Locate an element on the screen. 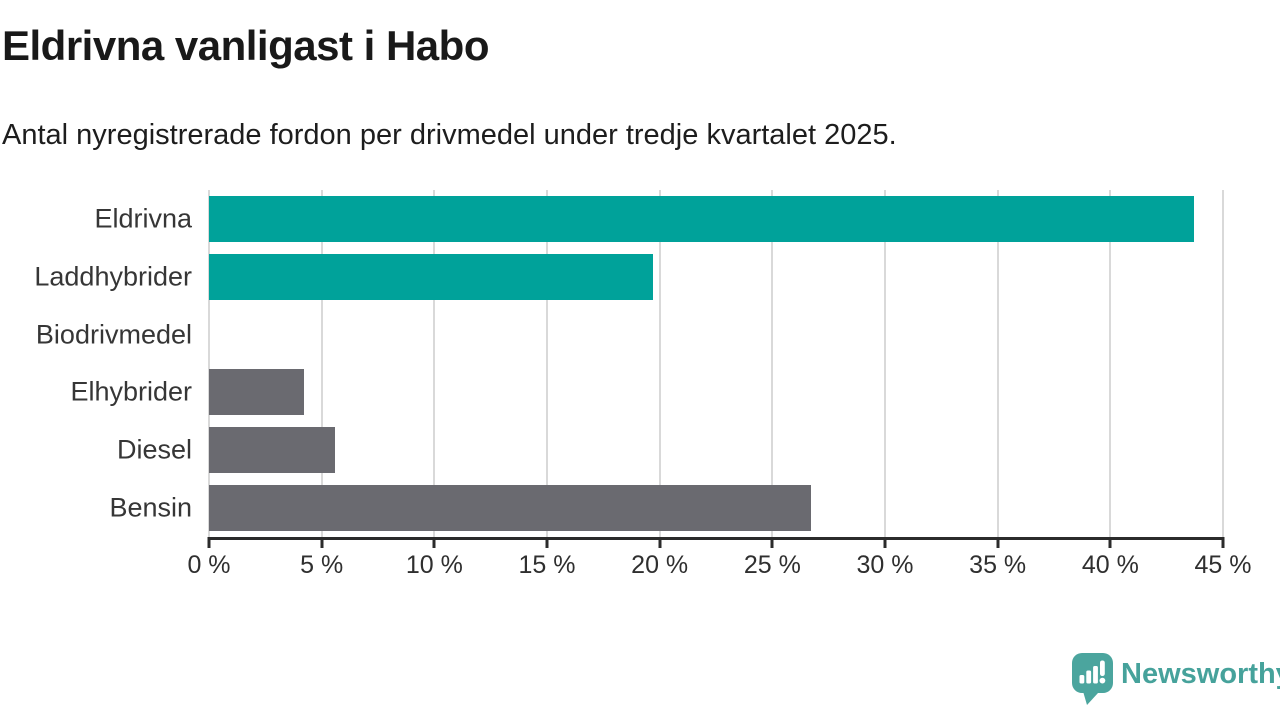 The height and width of the screenshot is (720, 1280). x-tick-label-30: 30 % is located at coordinates (885, 565).